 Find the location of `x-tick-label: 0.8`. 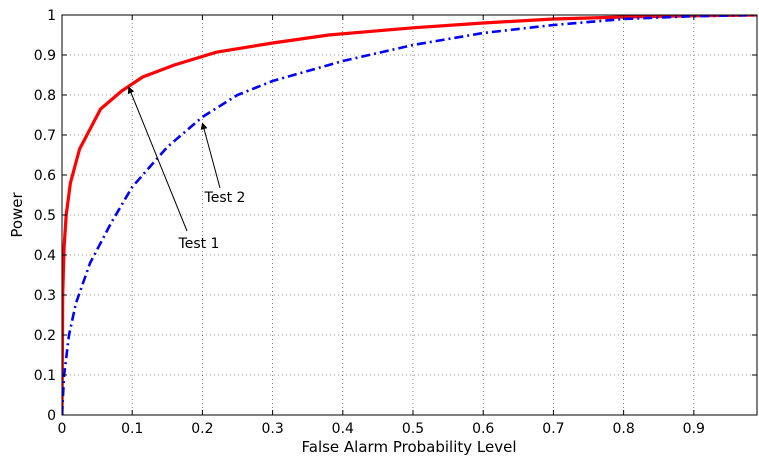

x-tick-label: 0.8 is located at coordinates (623, 429).